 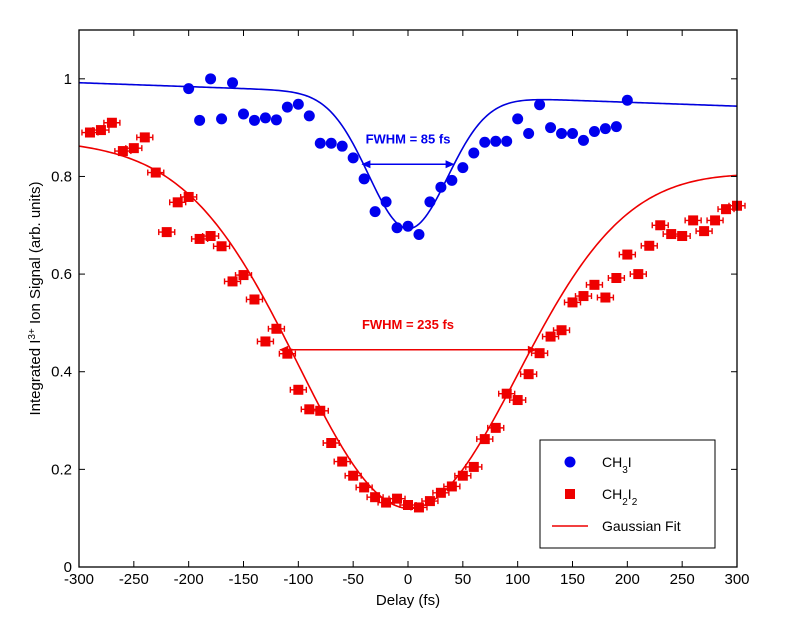 What do you see at coordinates (284, 349) in the screenshot?
I see `fwhm-arrowhead-left` at bounding box center [284, 349].